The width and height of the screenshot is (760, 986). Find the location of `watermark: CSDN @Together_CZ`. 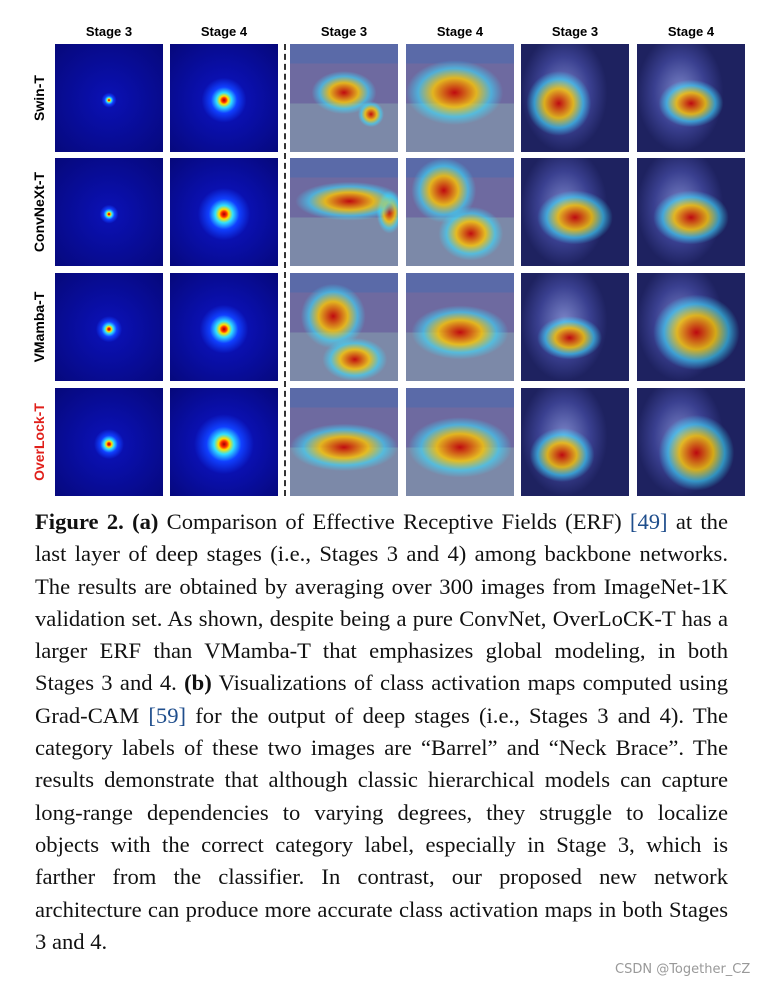

watermark: CSDN @Together_CZ is located at coordinates (683, 969).